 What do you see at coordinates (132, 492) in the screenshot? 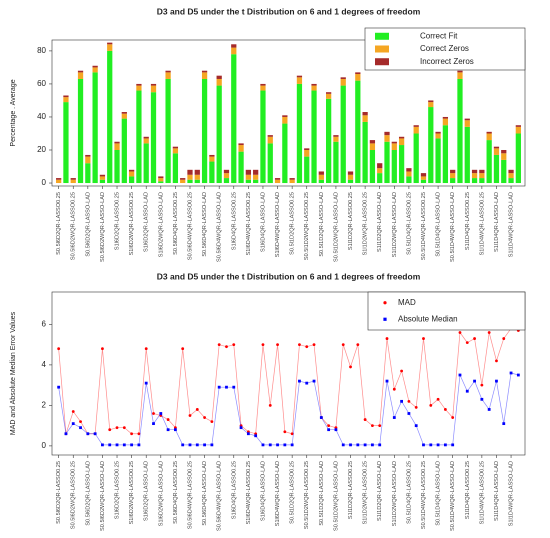
I see `x-tick-label: S1l6D2WQR-LASSO0.25` at bounding box center [132, 492].